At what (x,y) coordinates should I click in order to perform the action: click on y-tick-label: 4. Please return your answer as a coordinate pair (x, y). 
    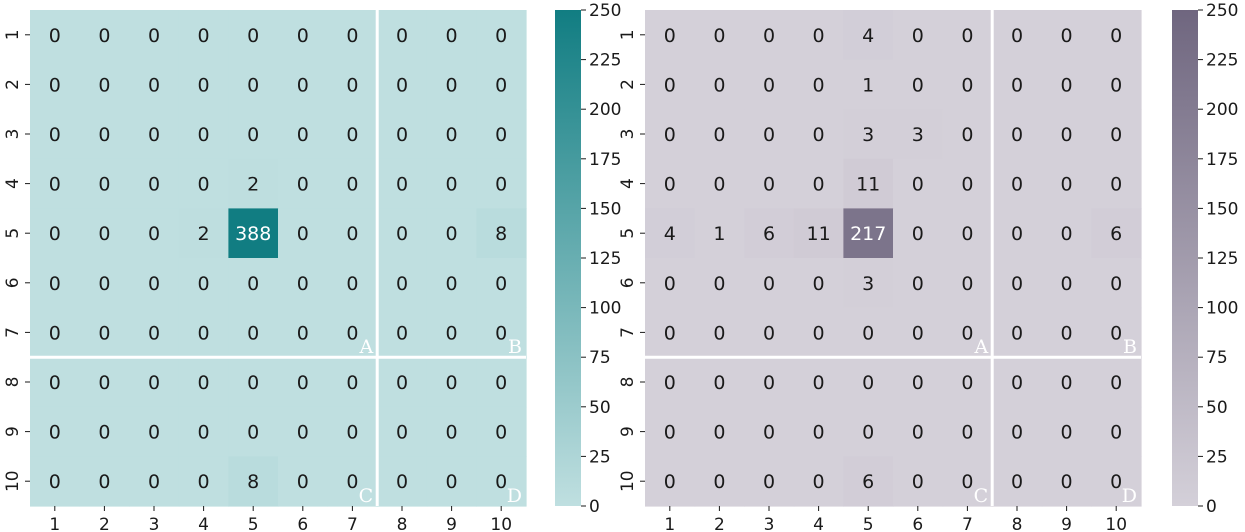
    Looking at the image, I should click on (628, 183).